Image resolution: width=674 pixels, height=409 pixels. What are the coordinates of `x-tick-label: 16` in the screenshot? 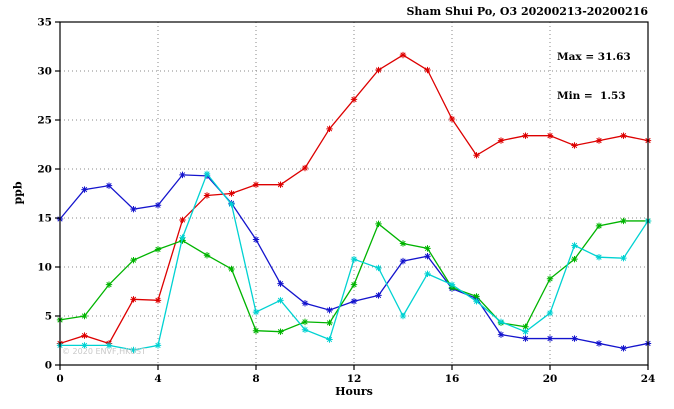 It's located at (452, 379).